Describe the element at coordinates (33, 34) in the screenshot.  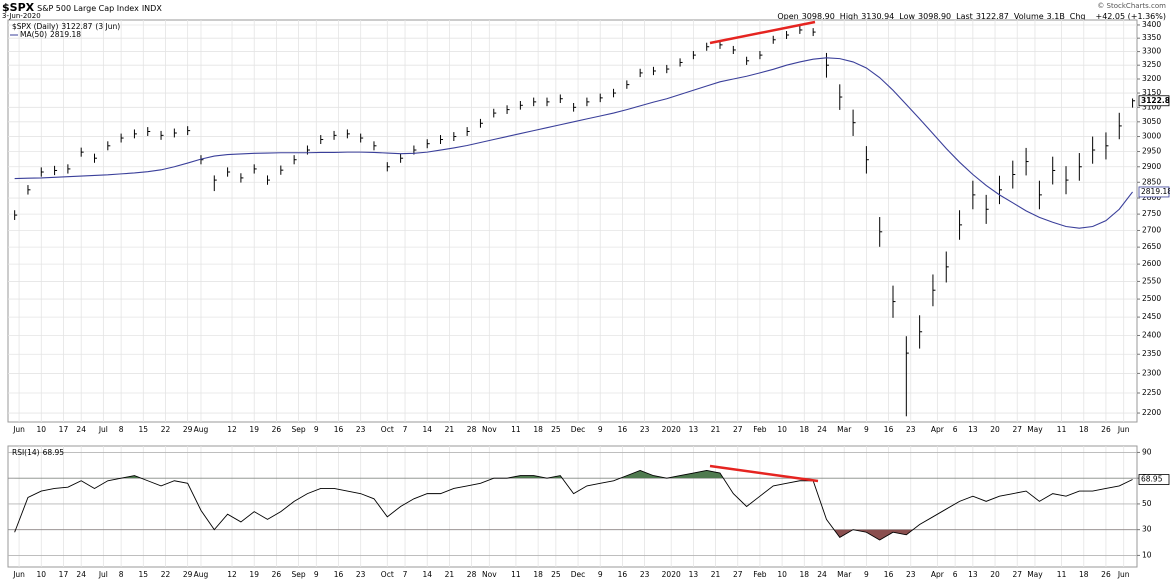
I see `legend-name: MA(50)` at that location.